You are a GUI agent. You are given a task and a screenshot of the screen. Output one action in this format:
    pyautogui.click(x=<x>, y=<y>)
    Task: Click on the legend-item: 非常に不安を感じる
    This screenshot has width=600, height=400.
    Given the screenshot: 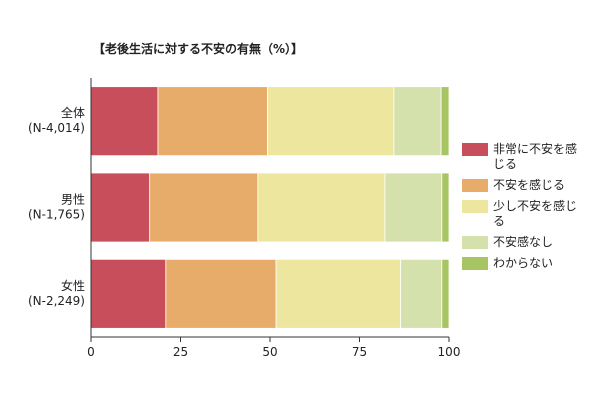 What is the action you would take?
    pyautogui.click(x=527, y=157)
    